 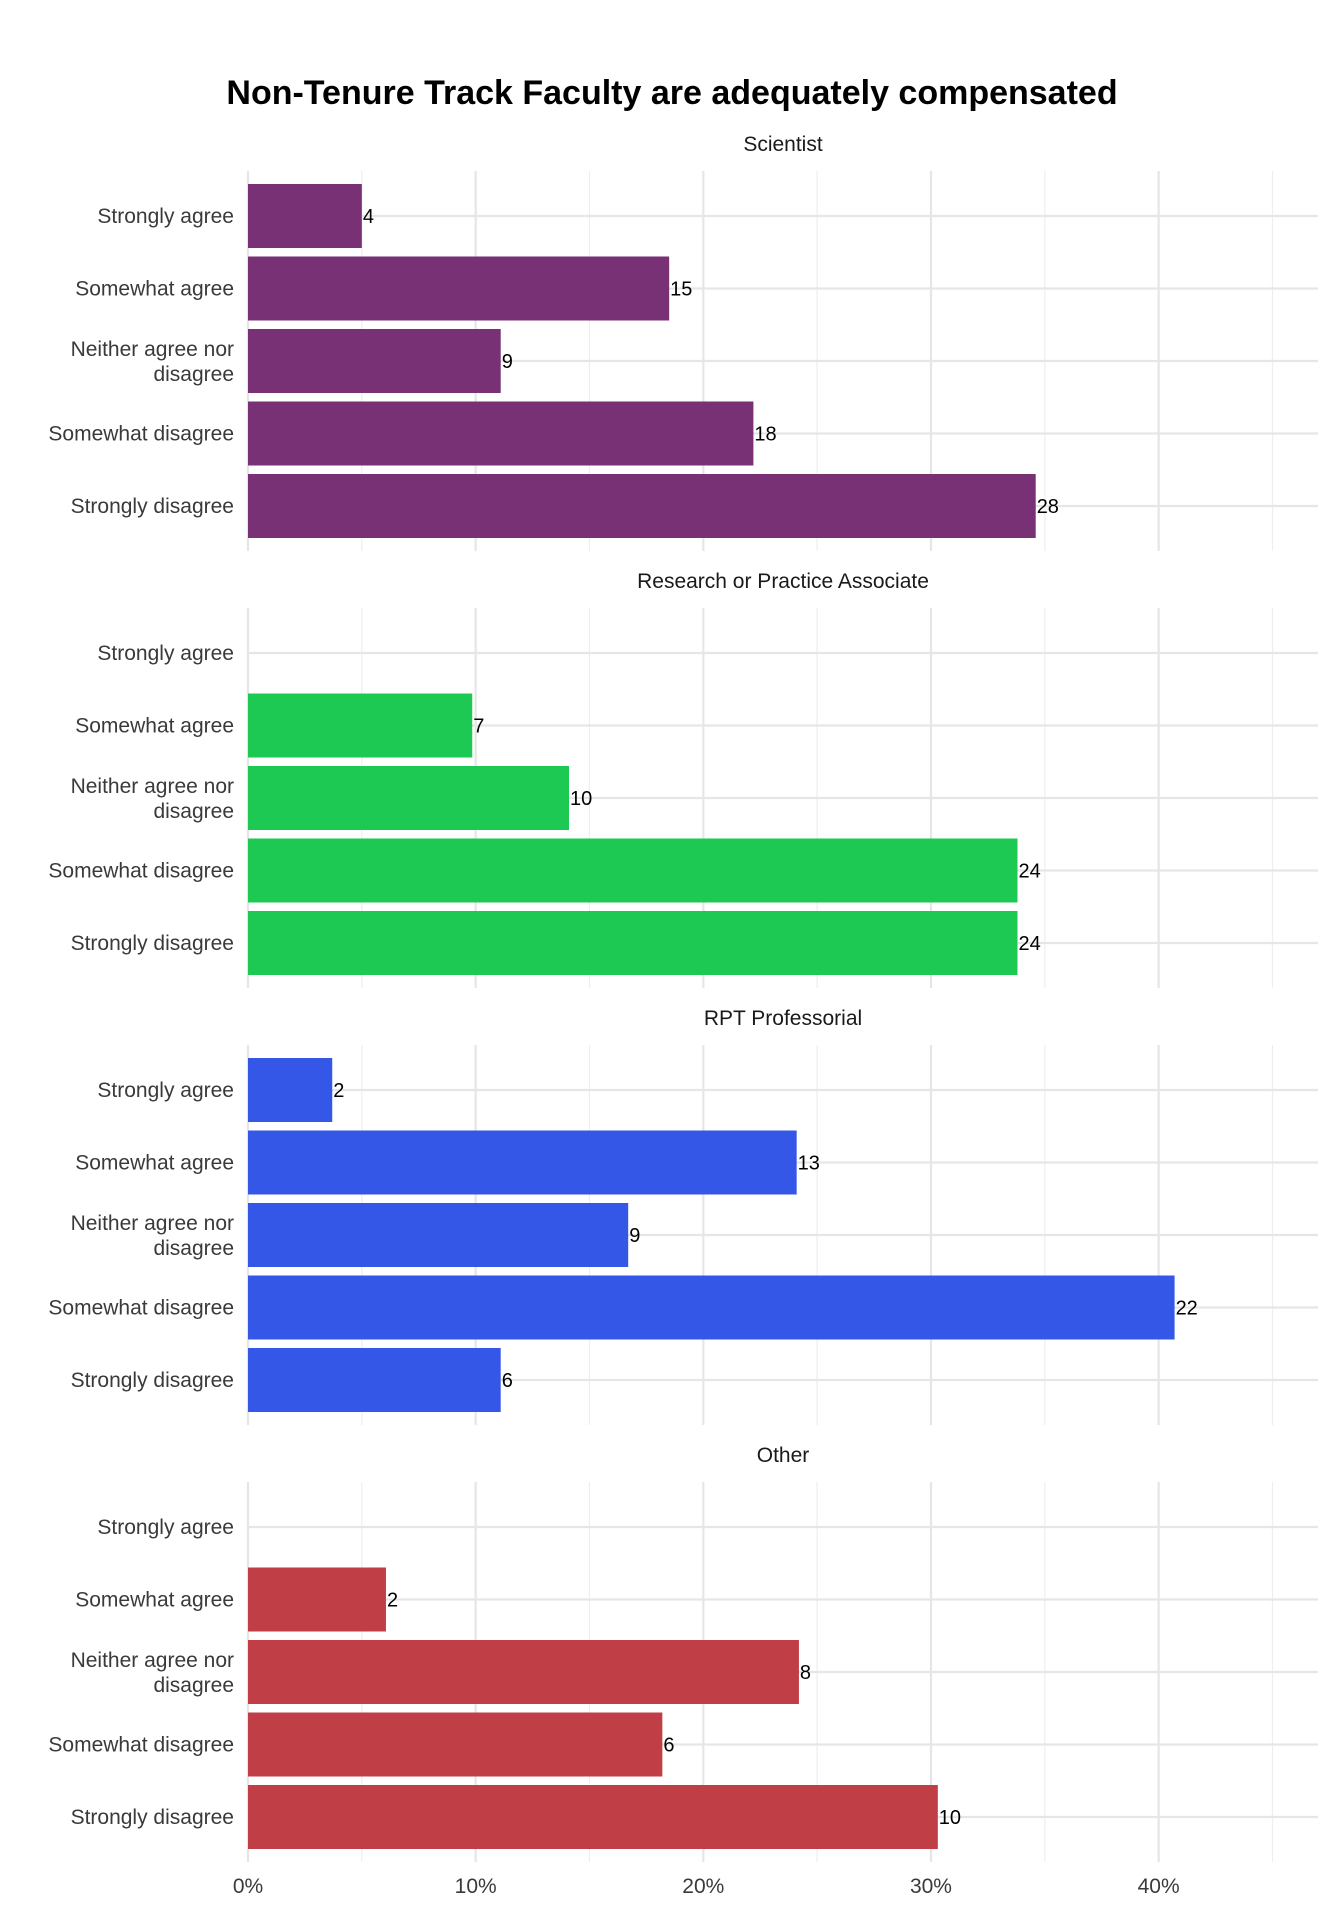 I want to click on value-label: 4, so click(x=368, y=217).